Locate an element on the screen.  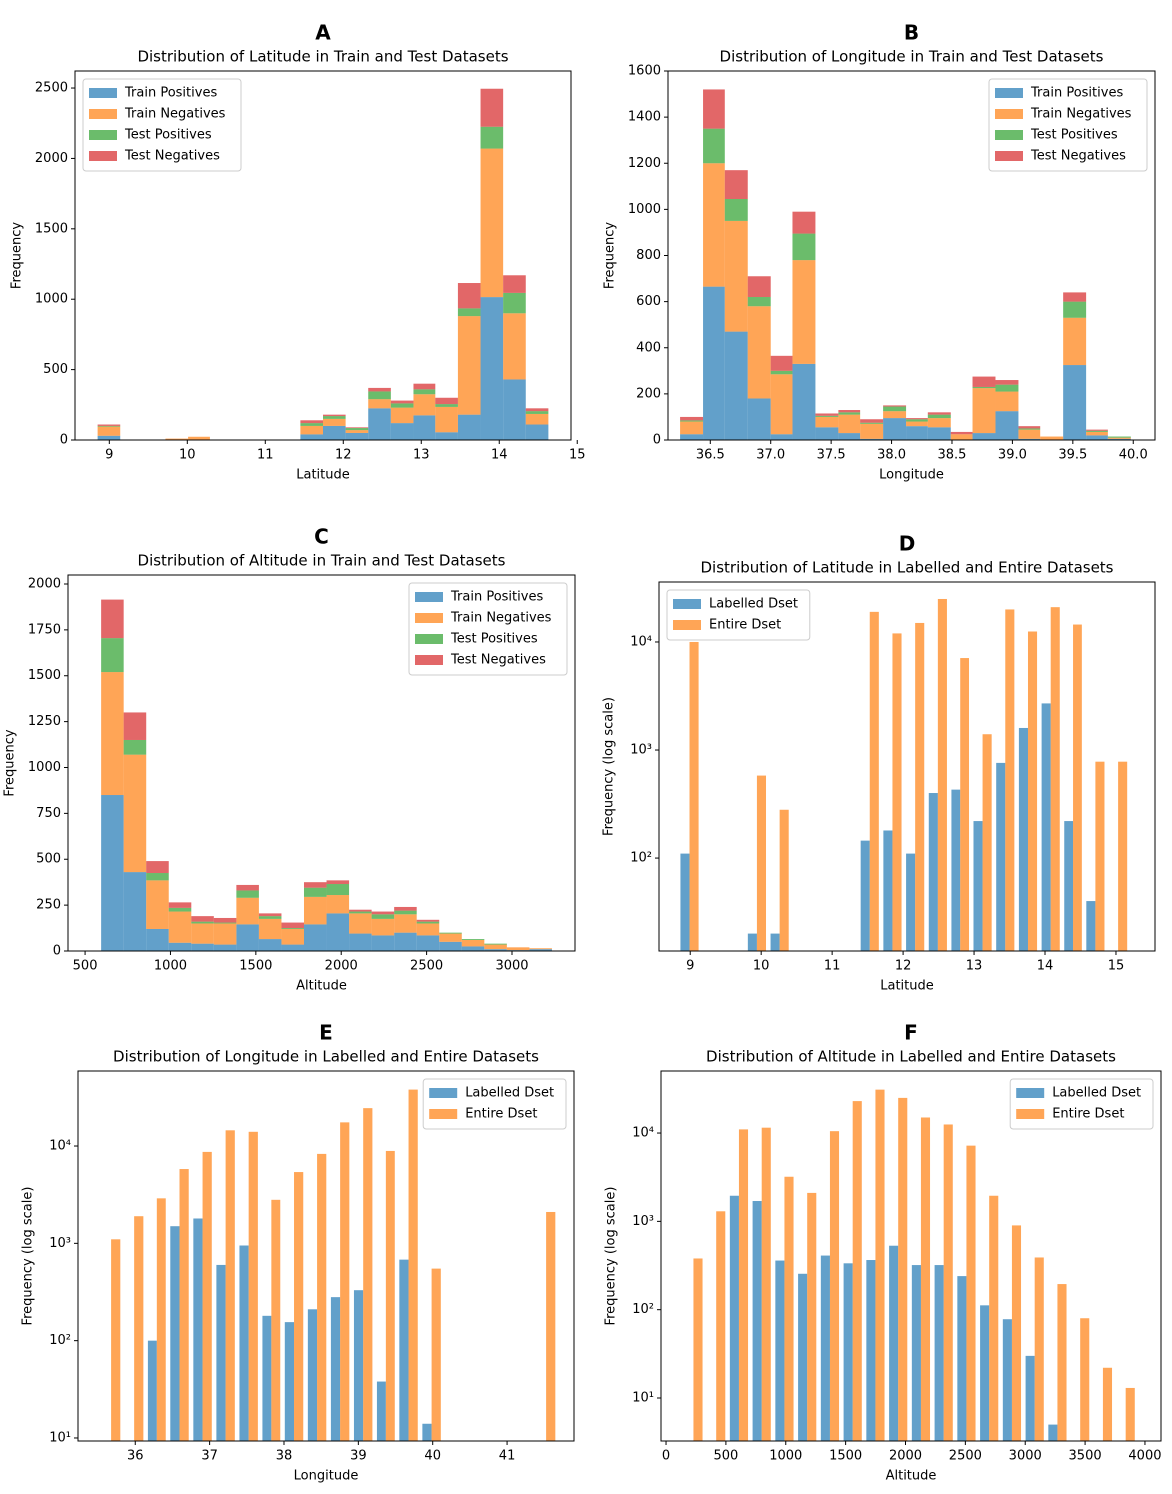
x-tick-label: 12 is located at coordinates (903, 966).